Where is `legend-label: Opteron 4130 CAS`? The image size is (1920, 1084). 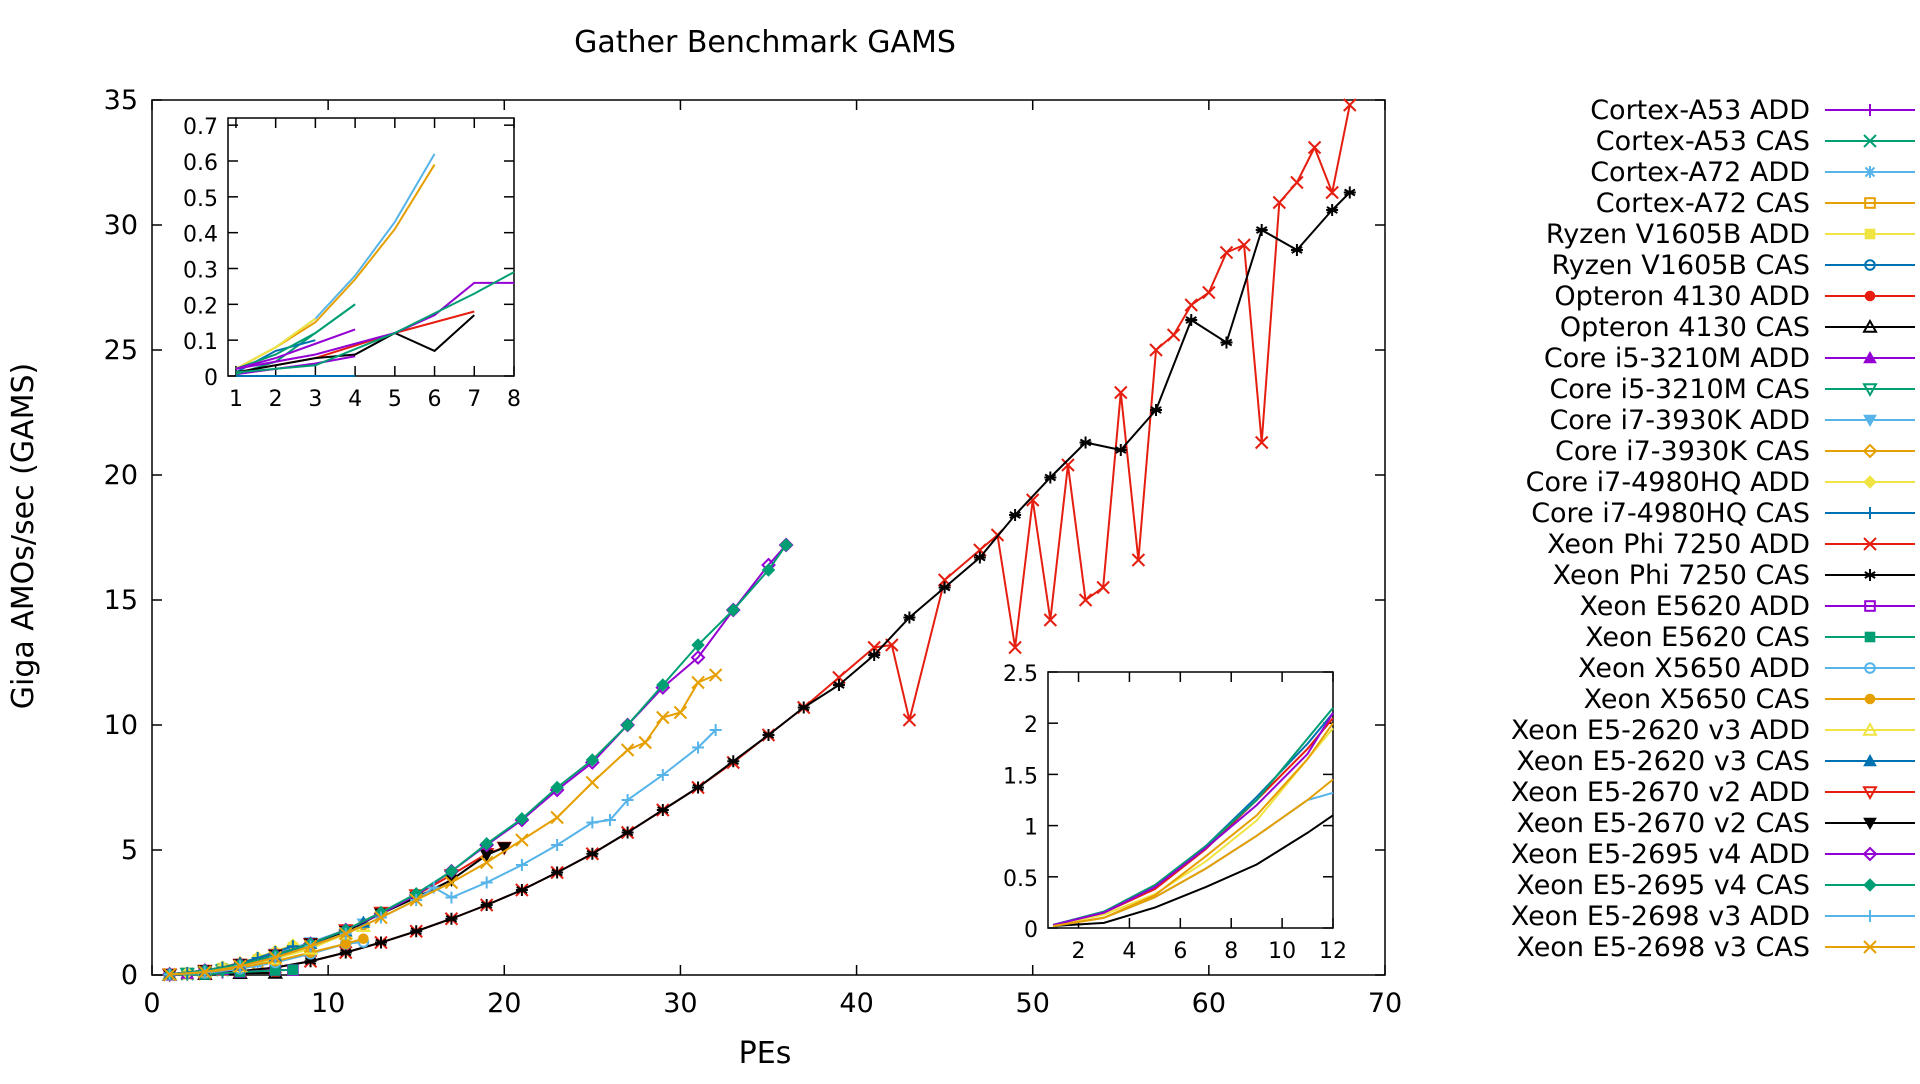 legend-label: Opteron 4130 CAS is located at coordinates (1685, 327).